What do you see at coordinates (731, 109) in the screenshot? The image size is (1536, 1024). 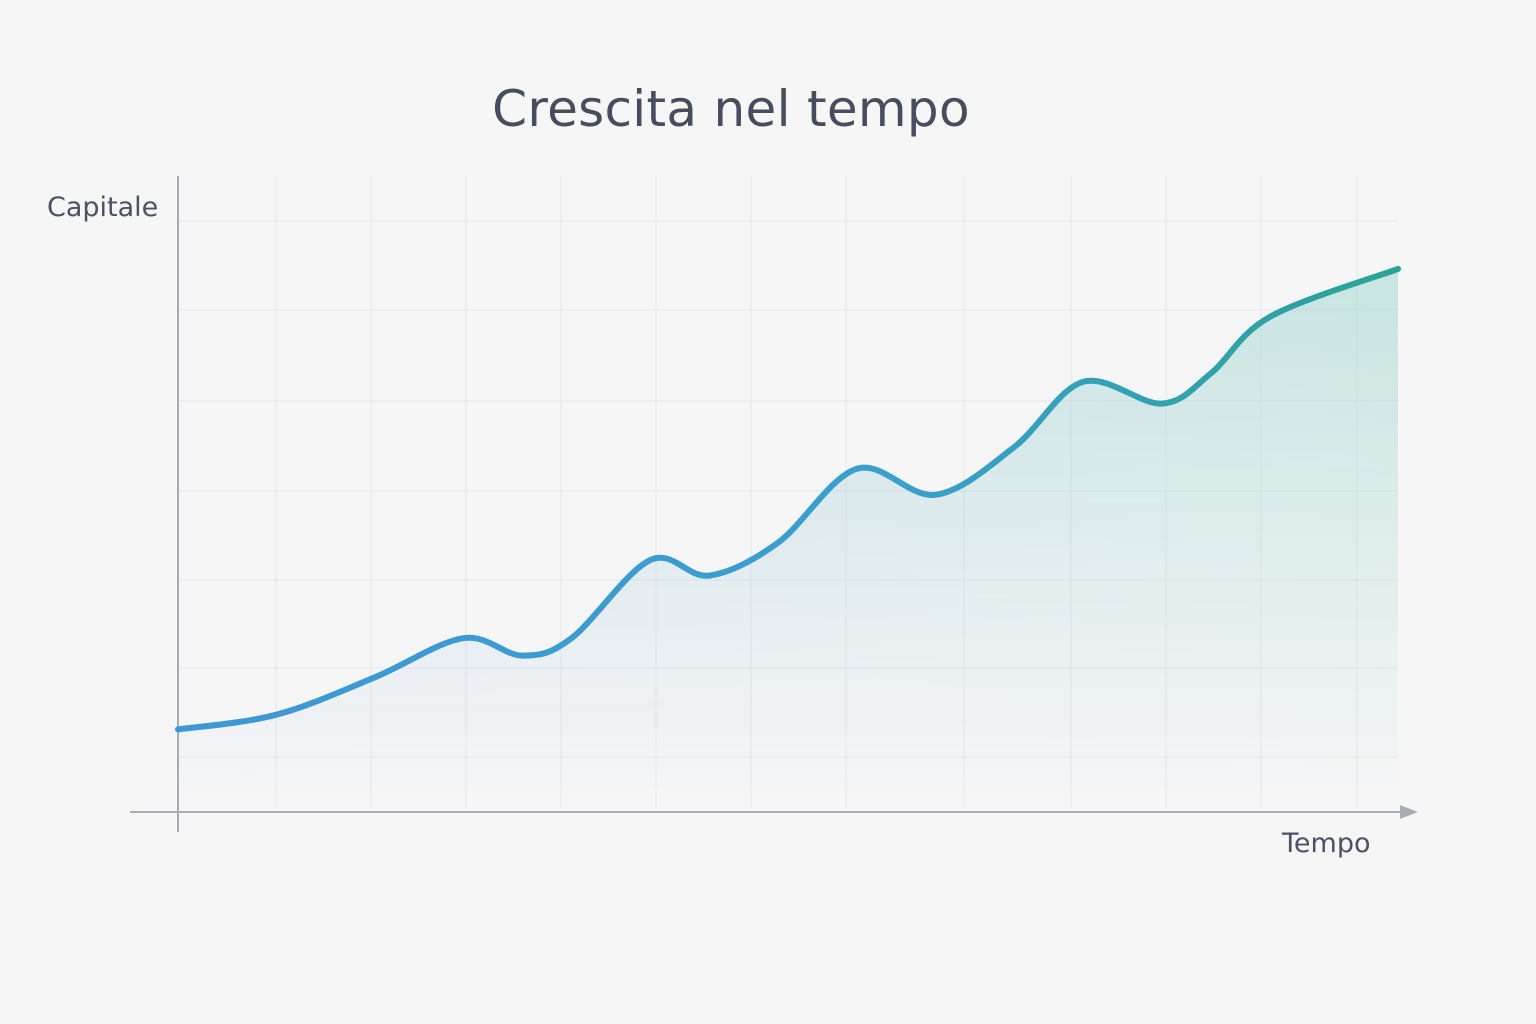 I see `chart-title: Crescita nel tempo` at bounding box center [731, 109].